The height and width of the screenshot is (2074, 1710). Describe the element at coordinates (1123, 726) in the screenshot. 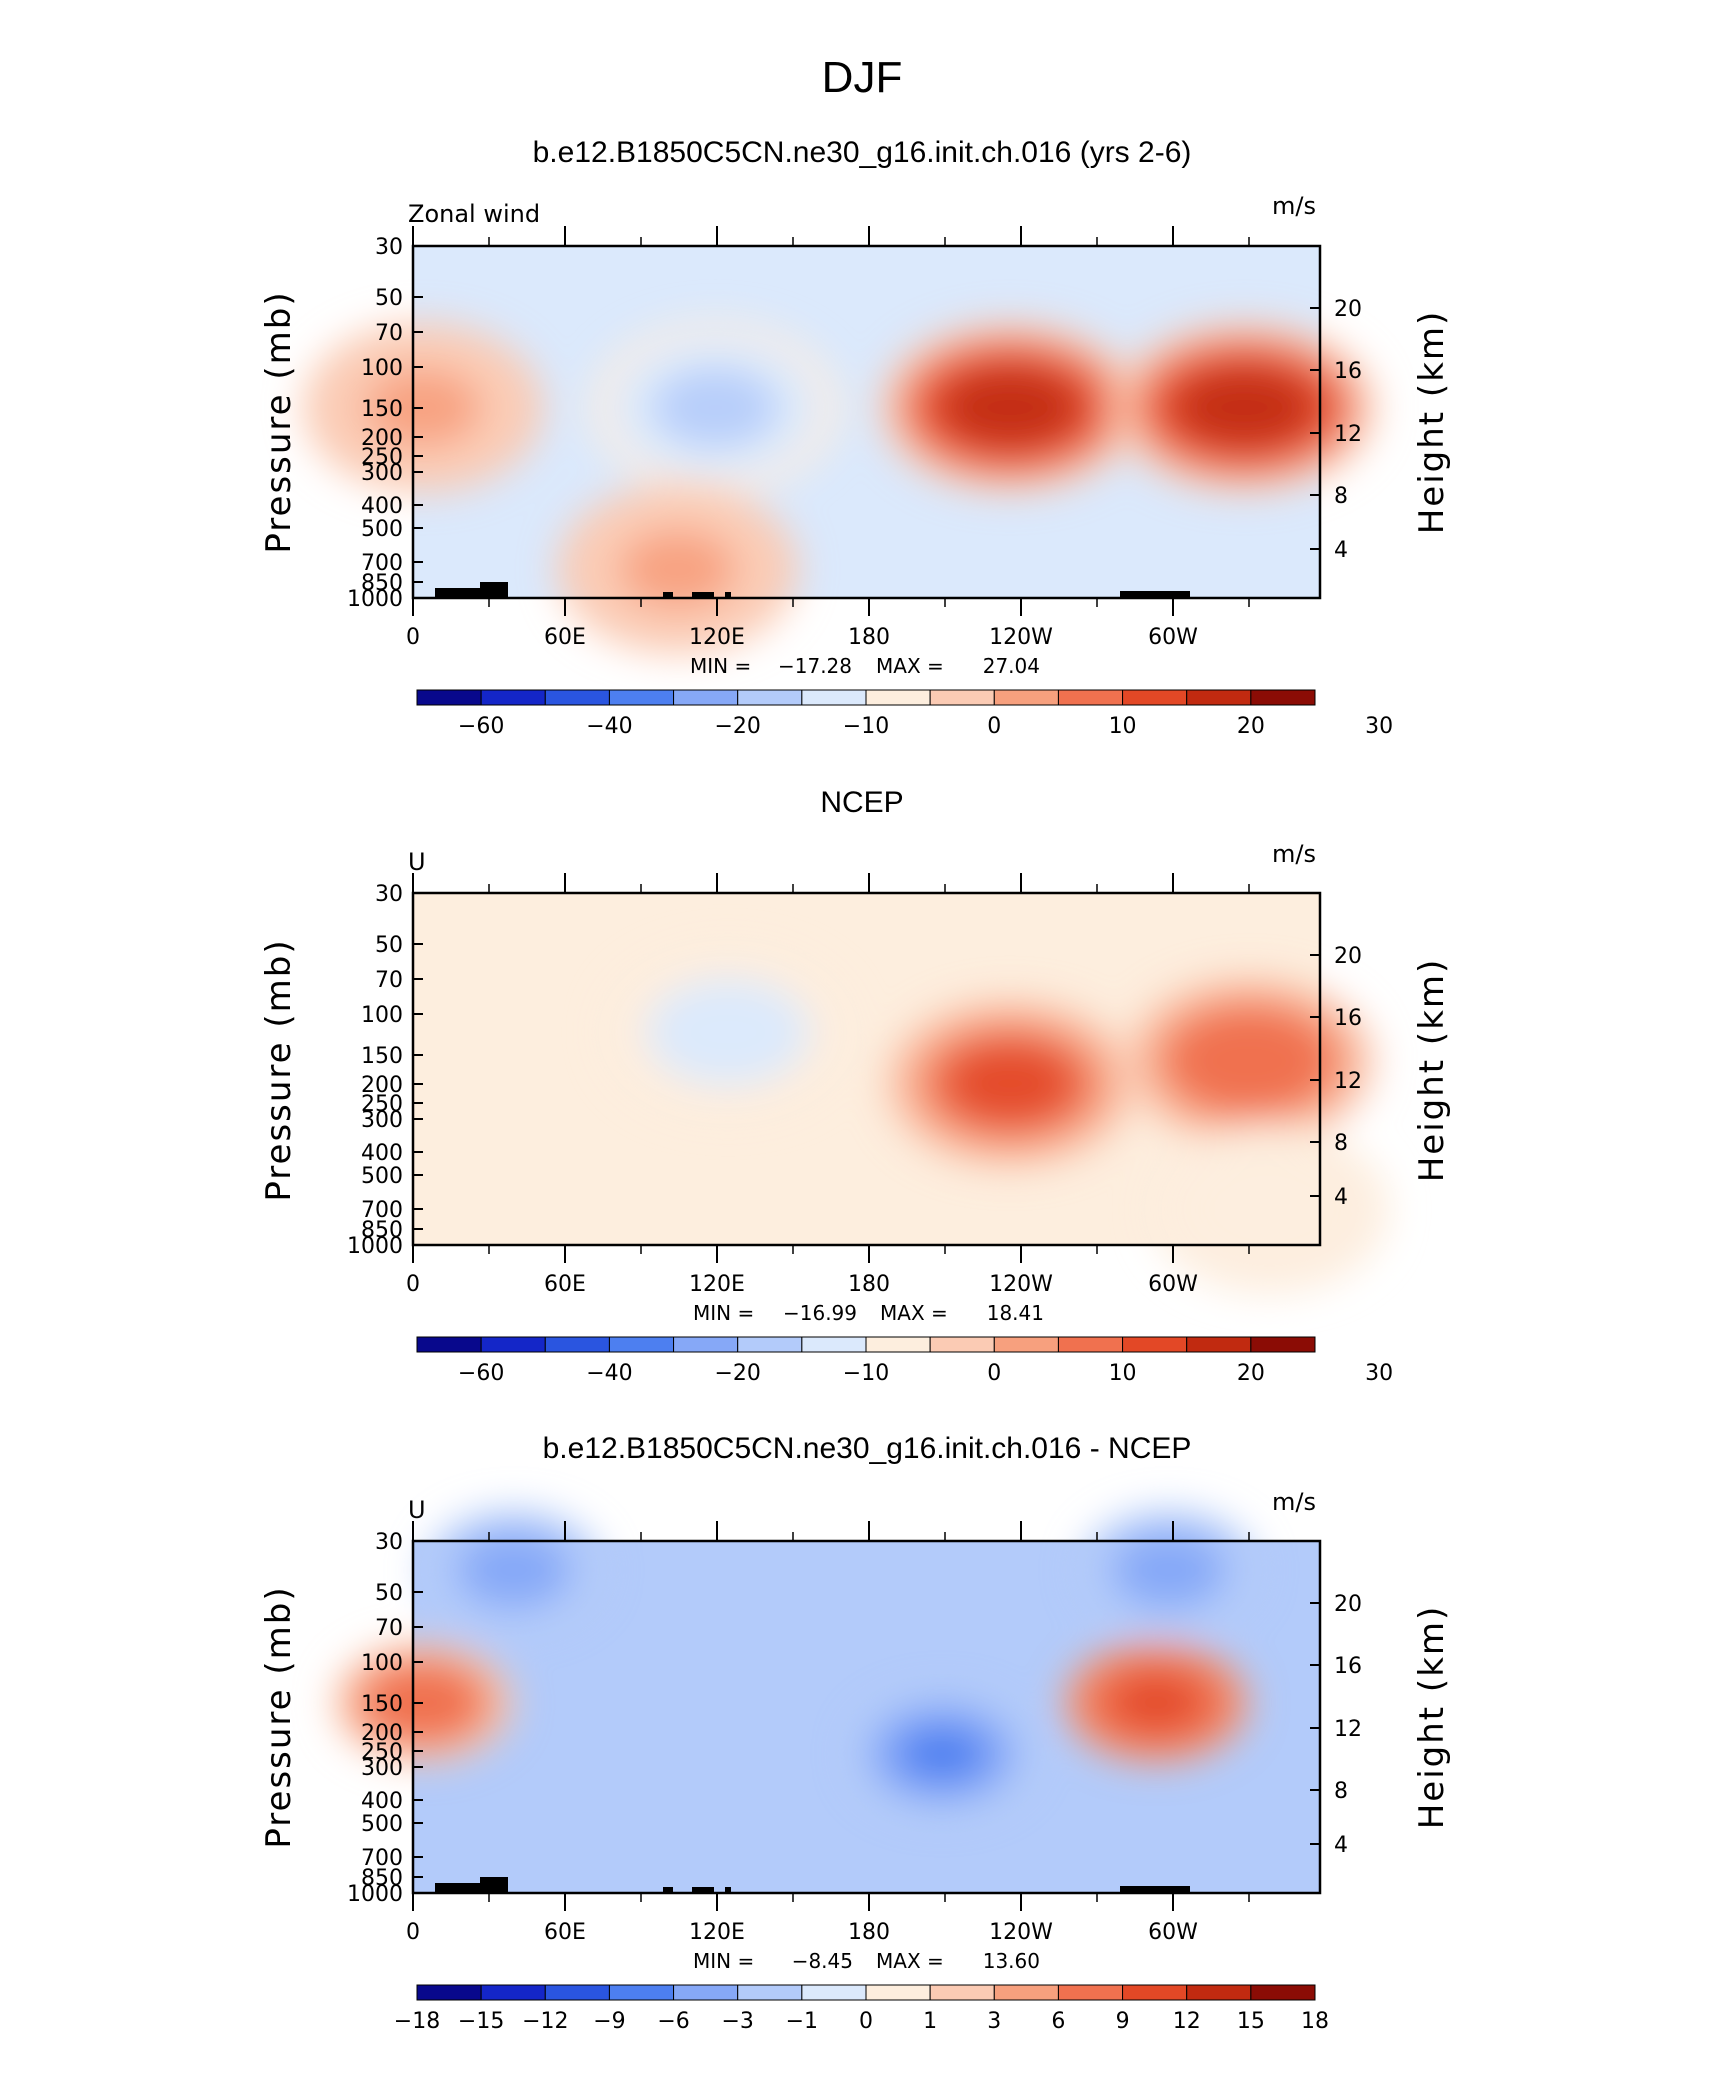

I see `colorbar-label: 10` at that location.